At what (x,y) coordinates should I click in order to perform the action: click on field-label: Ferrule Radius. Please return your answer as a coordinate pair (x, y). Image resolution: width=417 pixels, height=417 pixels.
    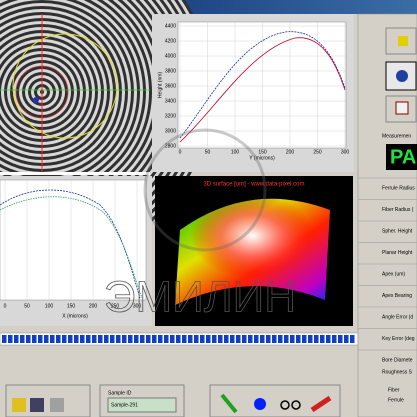
    Looking at the image, I should click on (398, 188).